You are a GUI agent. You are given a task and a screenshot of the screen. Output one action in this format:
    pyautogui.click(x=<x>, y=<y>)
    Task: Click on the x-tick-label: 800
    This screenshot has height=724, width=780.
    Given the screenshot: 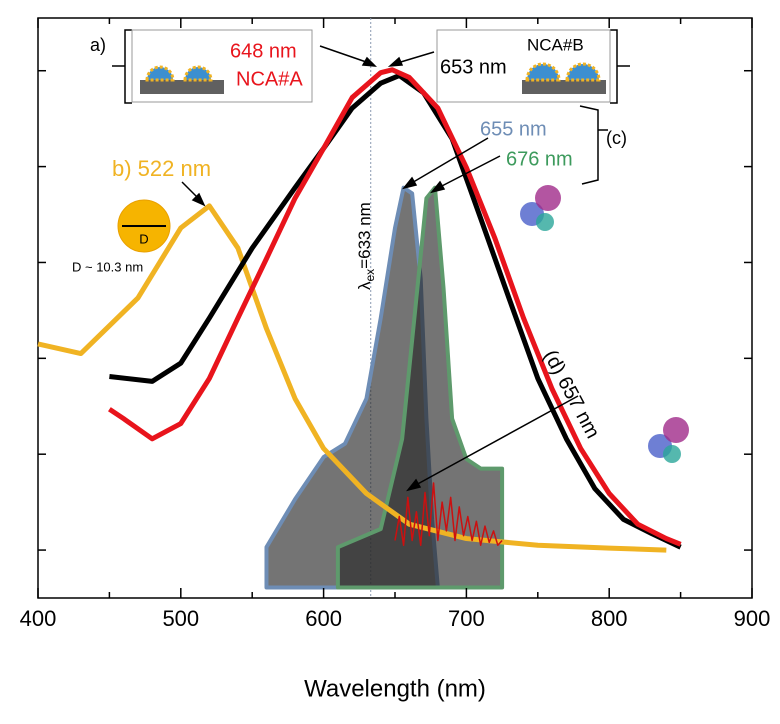 What is the action you would take?
    pyautogui.click(x=609, y=618)
    